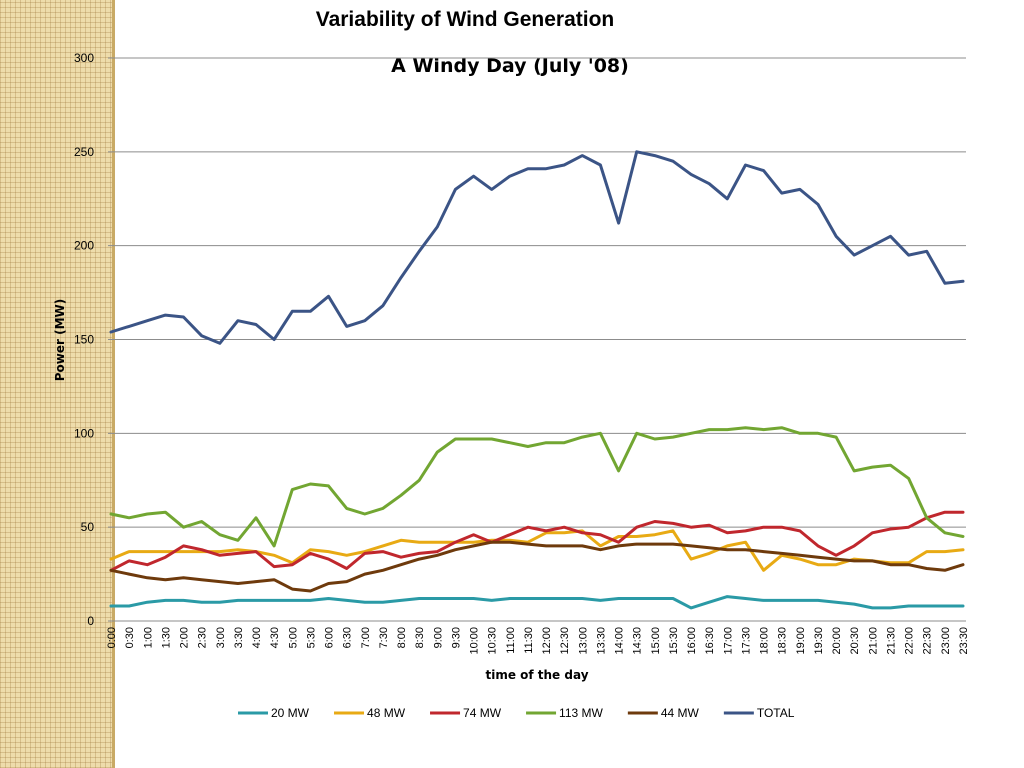 The width and height of the screenshot is (1024, 768). I want to click on x-tick-label: 16:30, so click(710, 641).